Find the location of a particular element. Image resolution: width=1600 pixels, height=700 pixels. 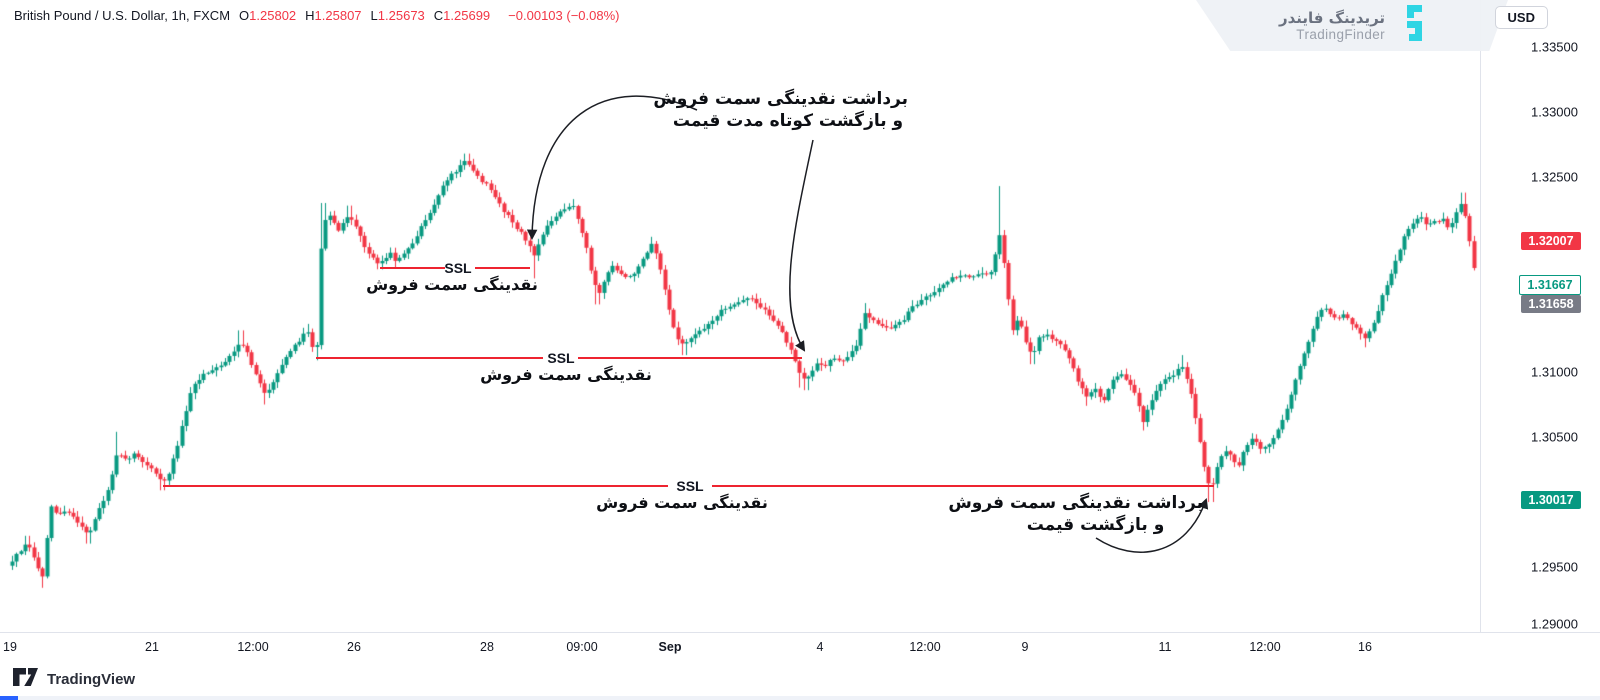

time-tick: 11 is located at coordinates (1165, 647).